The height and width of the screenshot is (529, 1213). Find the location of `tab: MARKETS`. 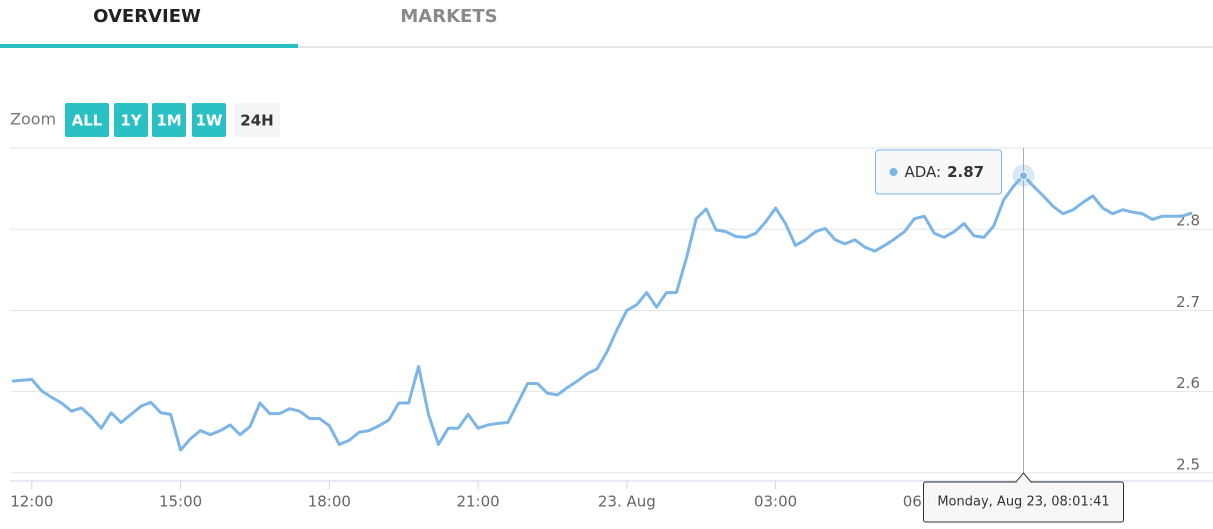

tab: MARKETS is located at coordinates (448, 16).